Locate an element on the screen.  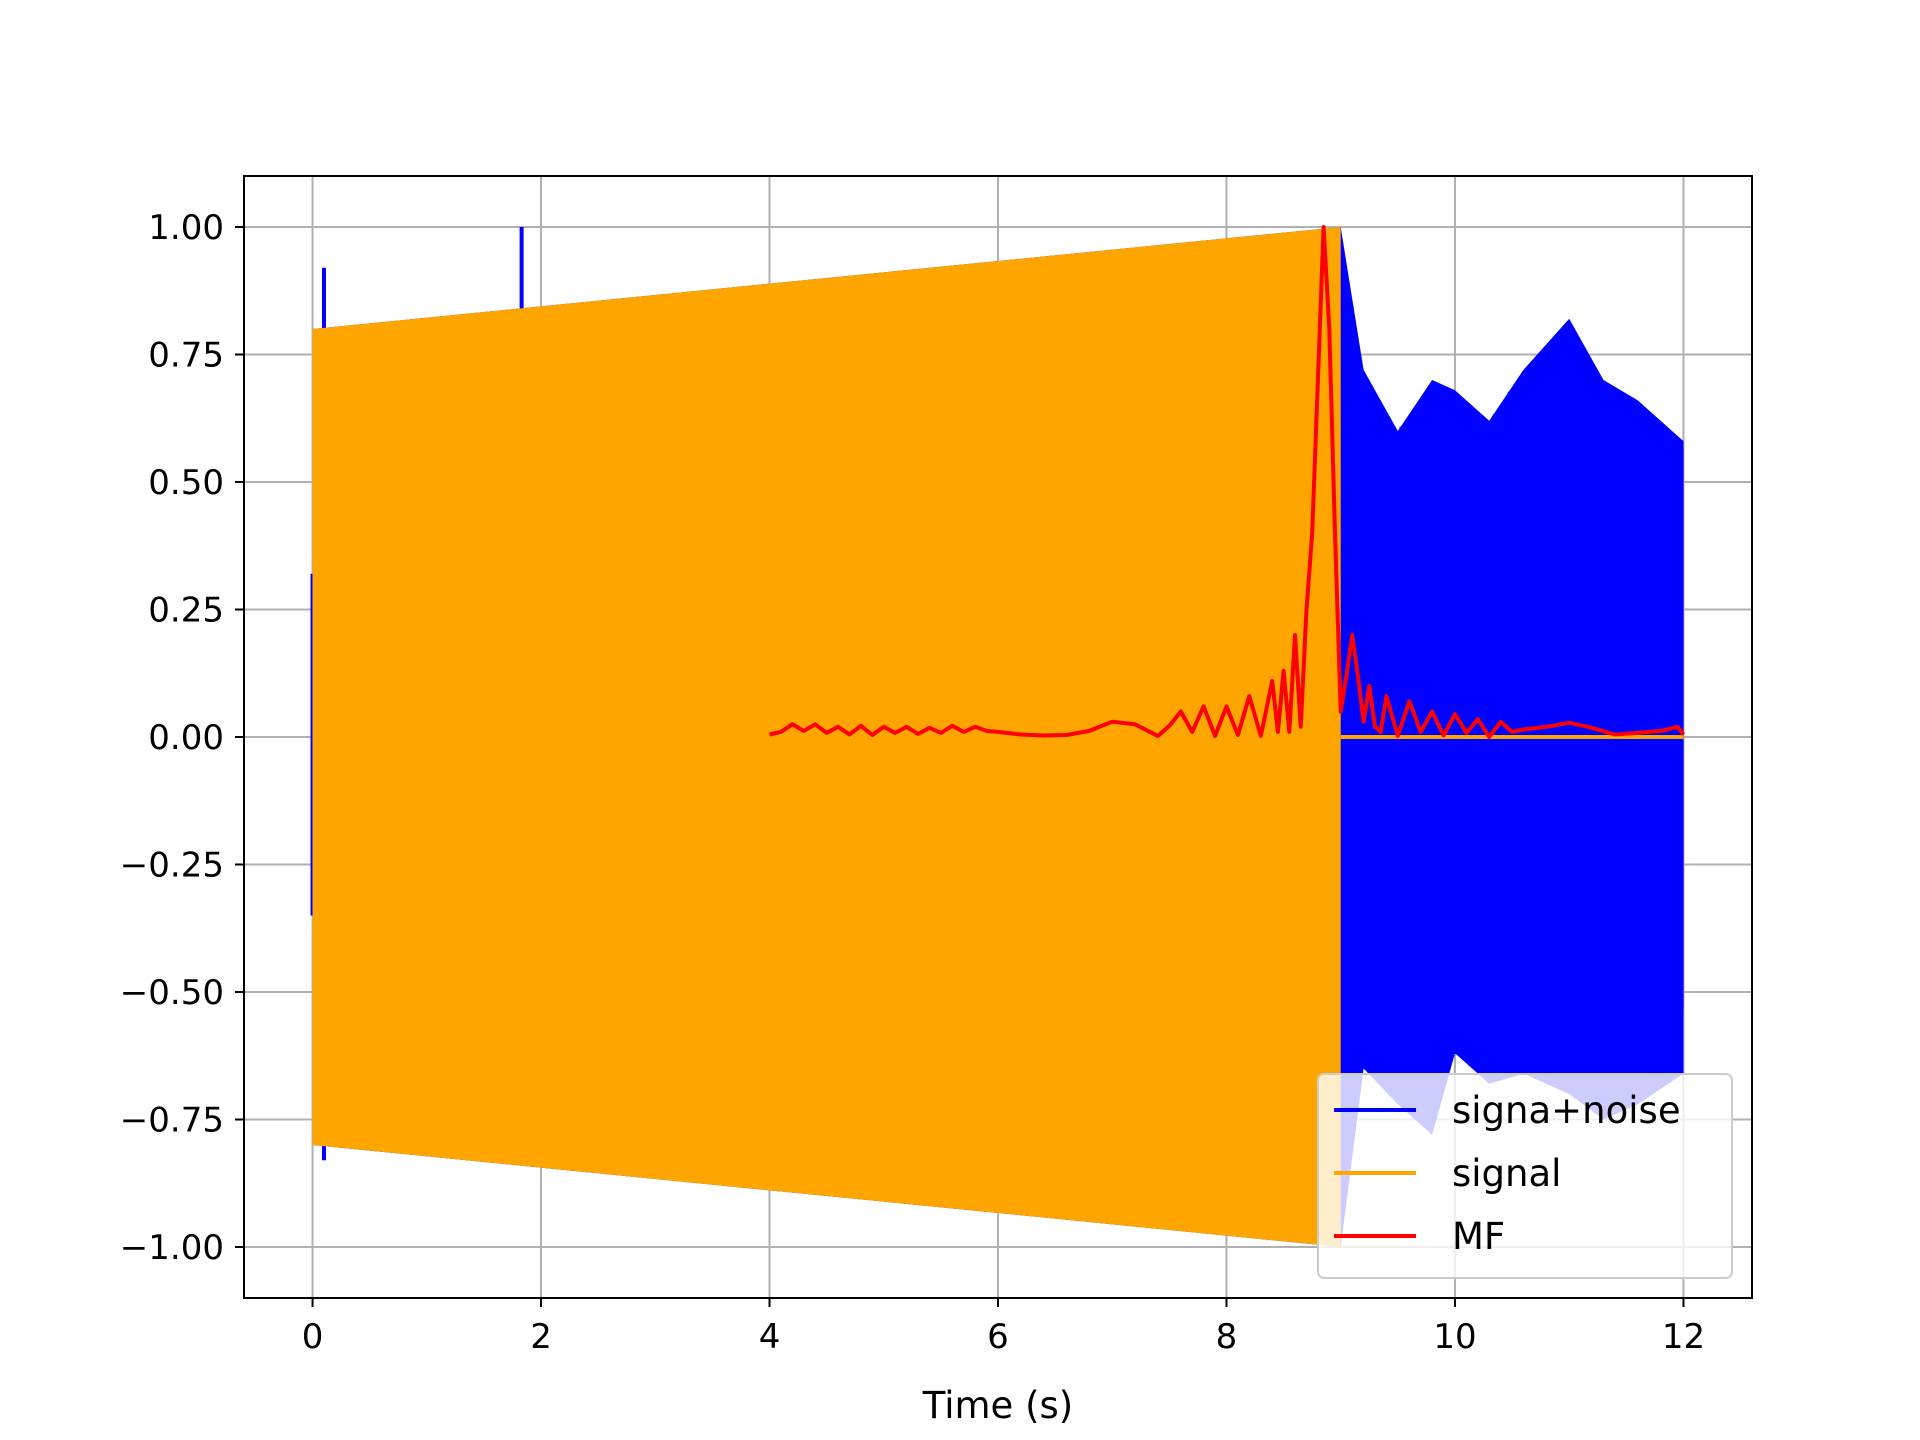
legend-label: signa+noise is located at coordinates (1566, 1110).